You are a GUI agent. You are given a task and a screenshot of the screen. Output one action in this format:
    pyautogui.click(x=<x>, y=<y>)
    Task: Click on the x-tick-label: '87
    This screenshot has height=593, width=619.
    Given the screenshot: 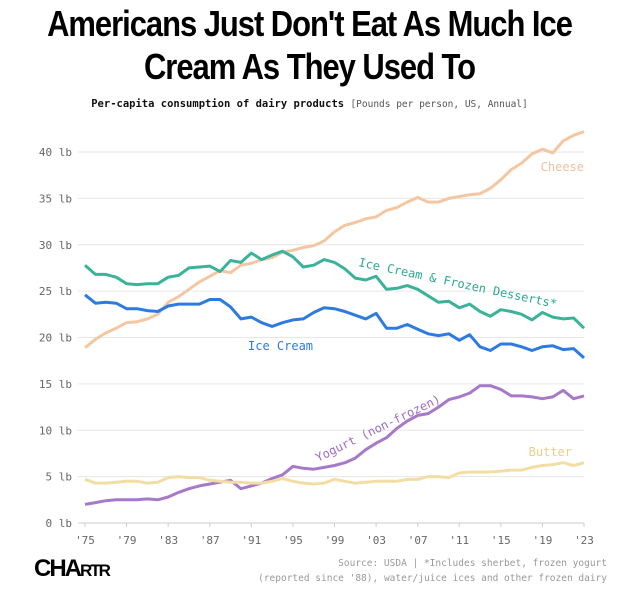 What is the action you would take?
    pyautogui.click(x=210, y=540)
    